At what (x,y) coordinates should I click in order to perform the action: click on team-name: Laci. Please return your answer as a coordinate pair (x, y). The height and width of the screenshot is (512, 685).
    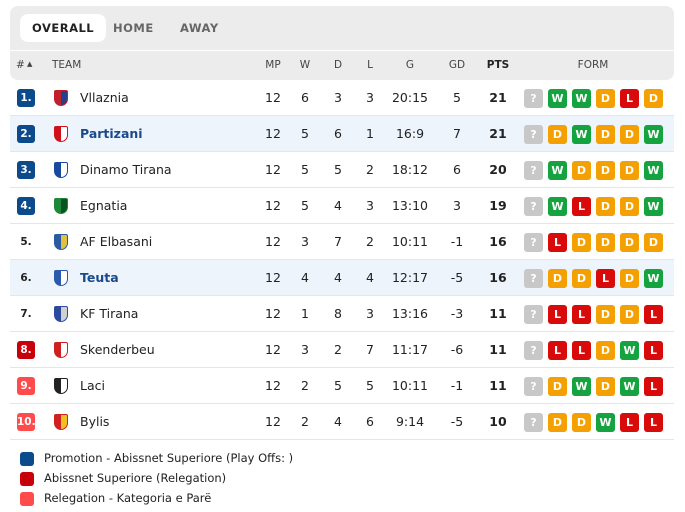
    Looking at the image, I should click on (92, 385).